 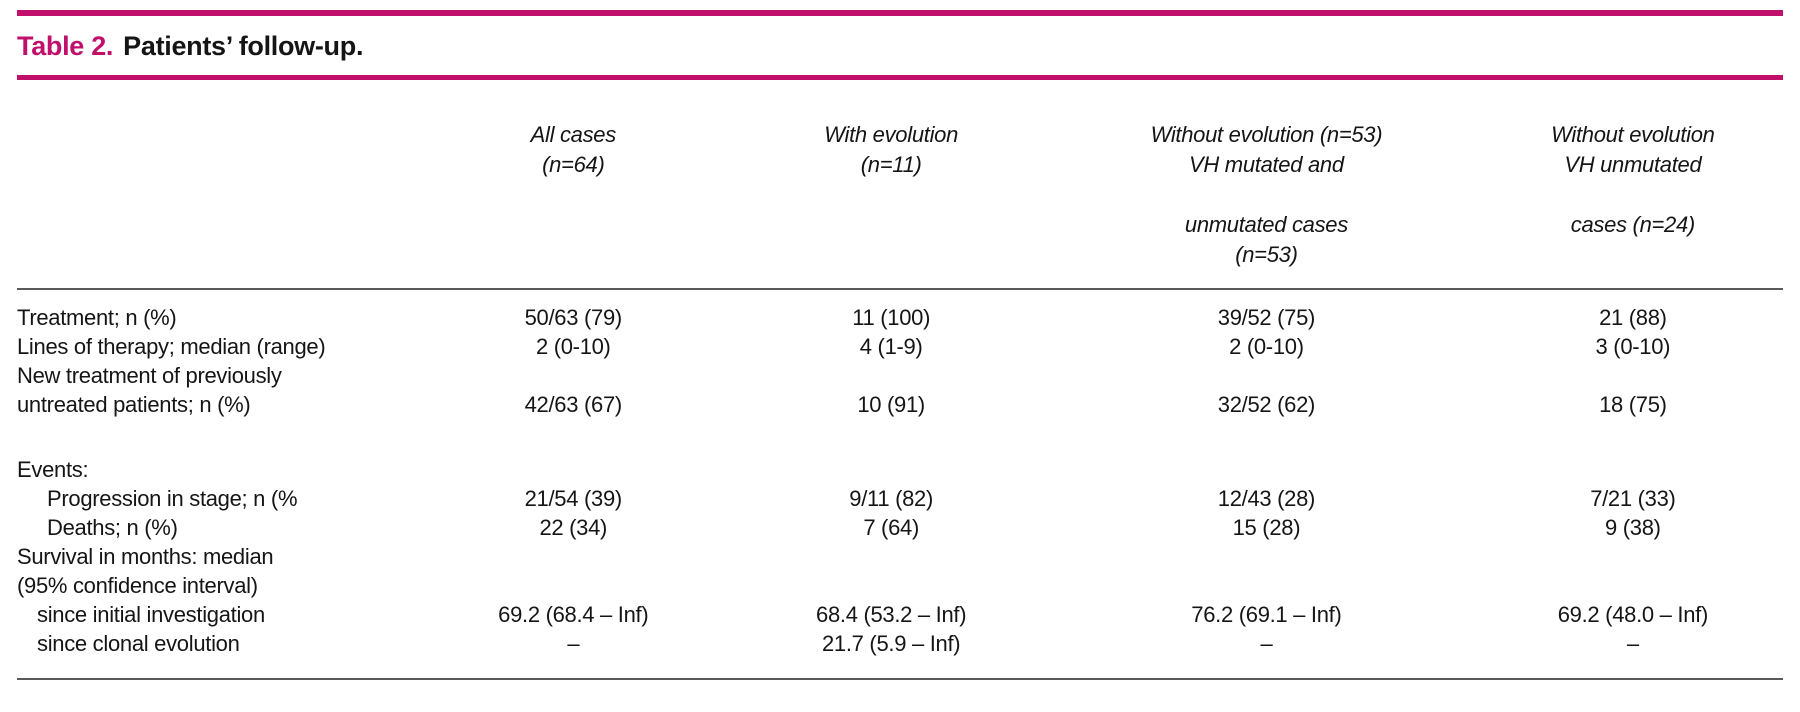 I want to click on cell-value: 76.2 (69.1 – Inf), so click(x=1266, y=614).